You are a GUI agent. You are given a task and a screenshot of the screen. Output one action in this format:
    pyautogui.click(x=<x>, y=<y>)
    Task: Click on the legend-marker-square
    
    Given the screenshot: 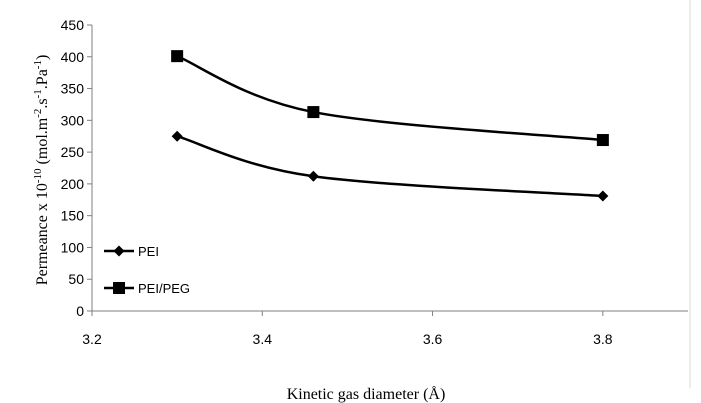 What is the action you would take?
    pyautogui.click(x=119, y=288)
    